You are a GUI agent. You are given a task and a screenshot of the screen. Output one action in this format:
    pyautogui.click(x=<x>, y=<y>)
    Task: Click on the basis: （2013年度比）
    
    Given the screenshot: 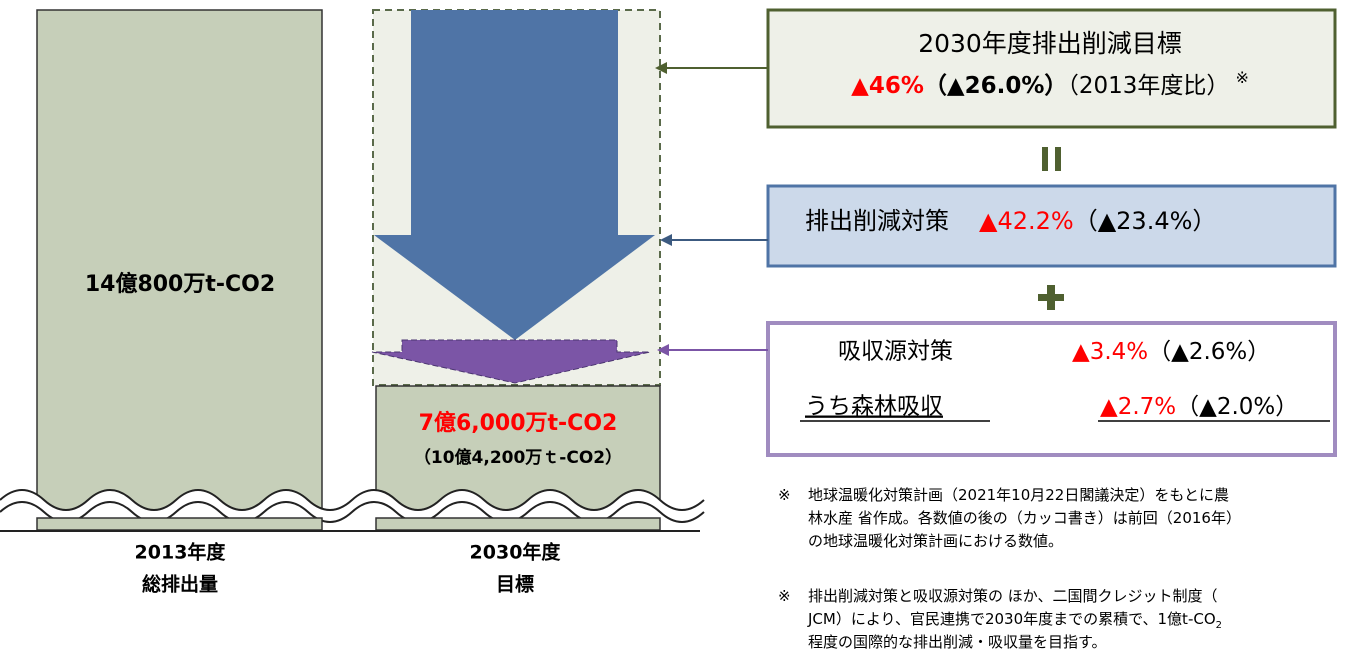 What is the action you would take?
    pyautogui.click(x=1148, y=86)
    